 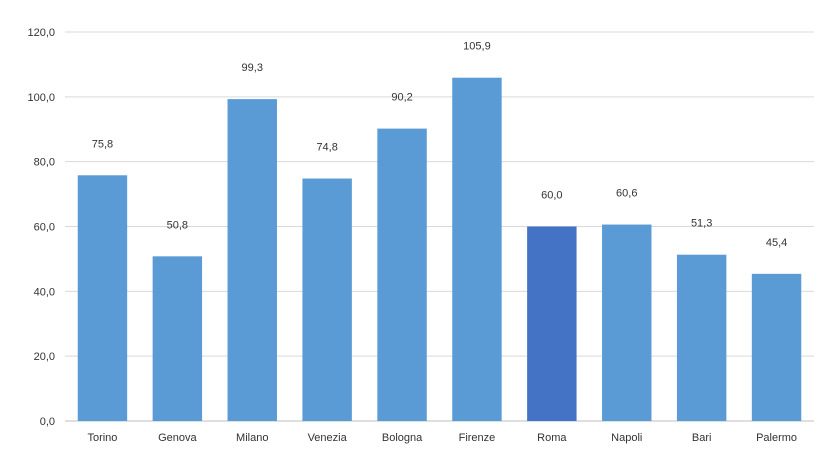 I want to click on top-band, so click(x=409, y=6).